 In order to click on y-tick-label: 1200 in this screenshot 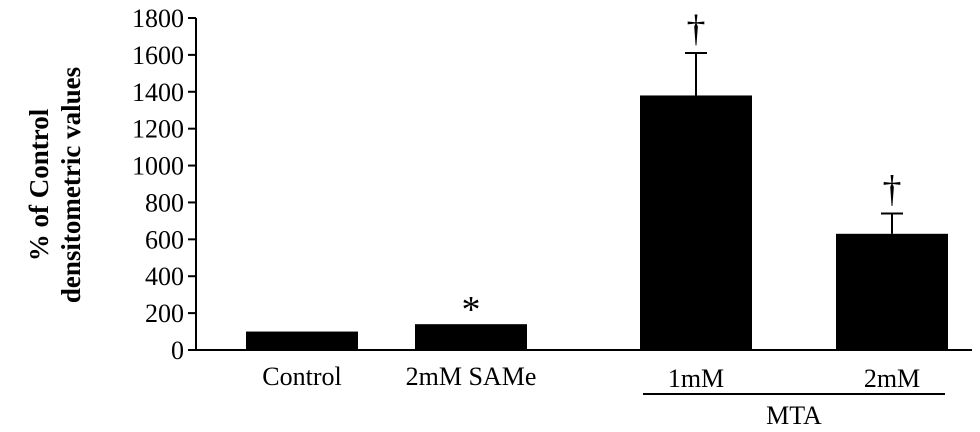, I will do `click(158, 129)`.